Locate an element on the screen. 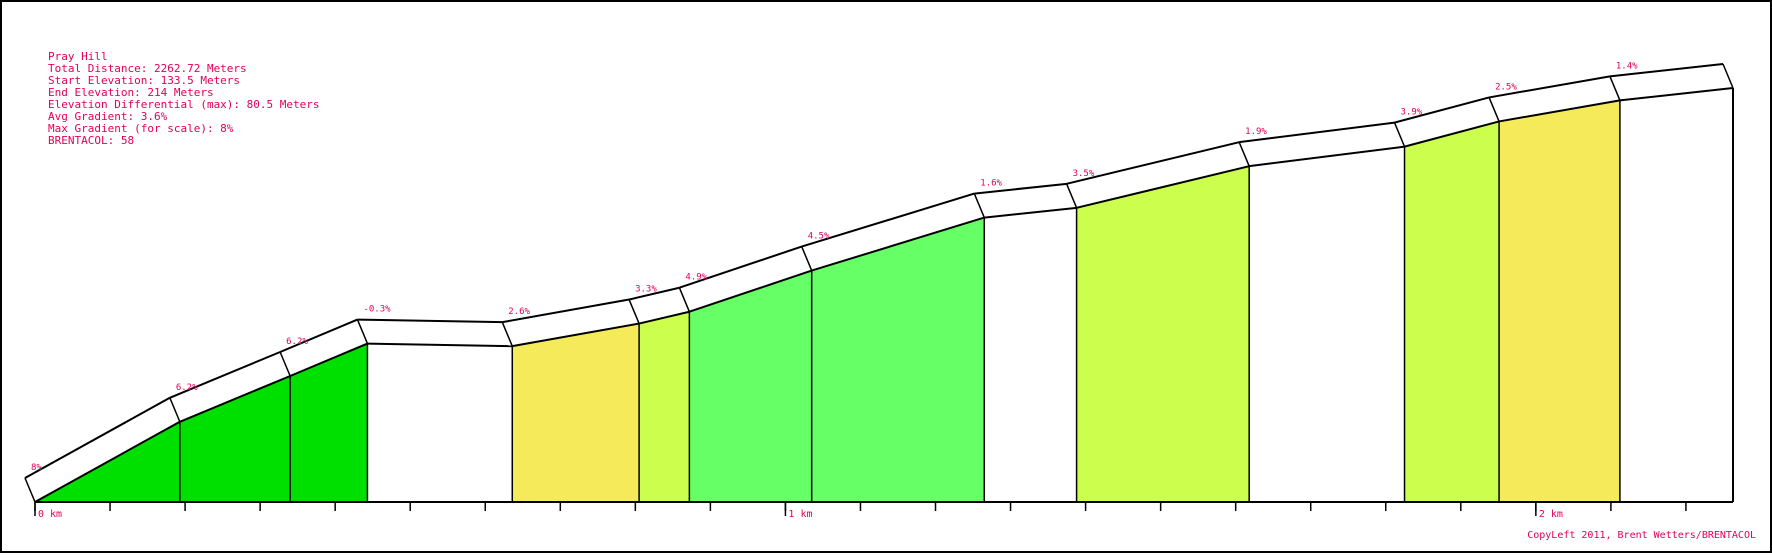 Image resolution: width=1772 pixels, height=558 pixels. gradient-label: -0.3% is located at coordinates (377, 310).